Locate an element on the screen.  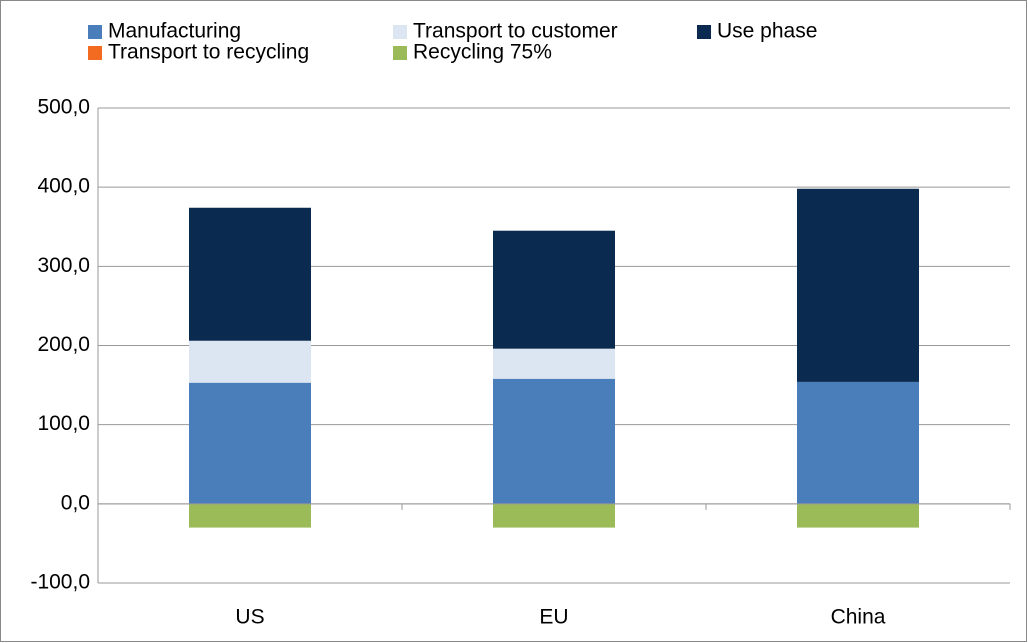
y-tick-label: -100,0 is located at coordinates (60, 582).